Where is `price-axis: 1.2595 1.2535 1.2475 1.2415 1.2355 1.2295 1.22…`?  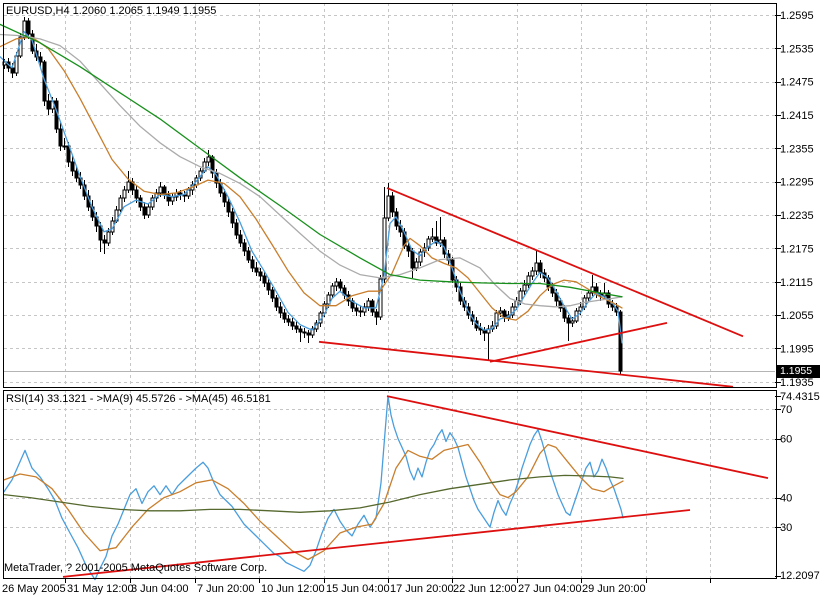
price-axis: 1.2595 1.2535 1.2475 1.2415 1.2355 1.2295 1.22… is located at coordinates (794, 199).